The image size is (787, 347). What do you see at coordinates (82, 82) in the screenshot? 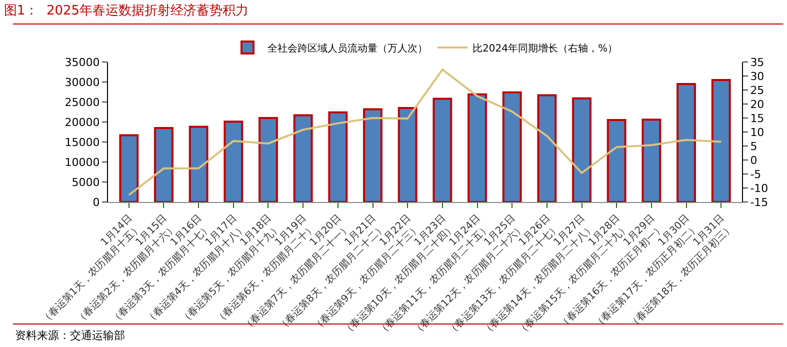
I see `y-tick-label: 30000` at bounding box center [82, 82].